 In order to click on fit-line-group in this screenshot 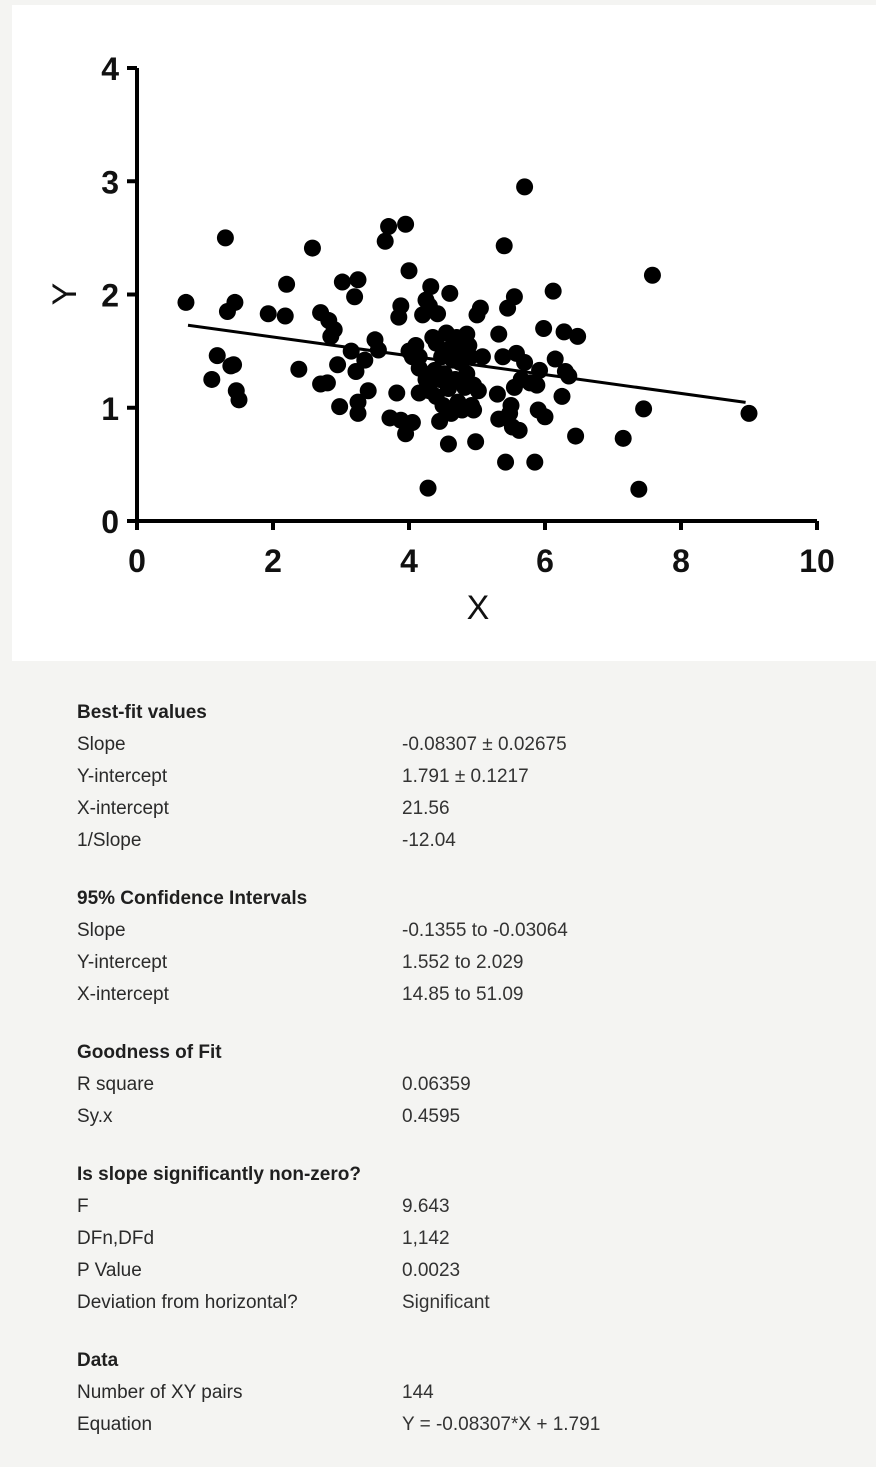, I will do `click(466, 363)`.